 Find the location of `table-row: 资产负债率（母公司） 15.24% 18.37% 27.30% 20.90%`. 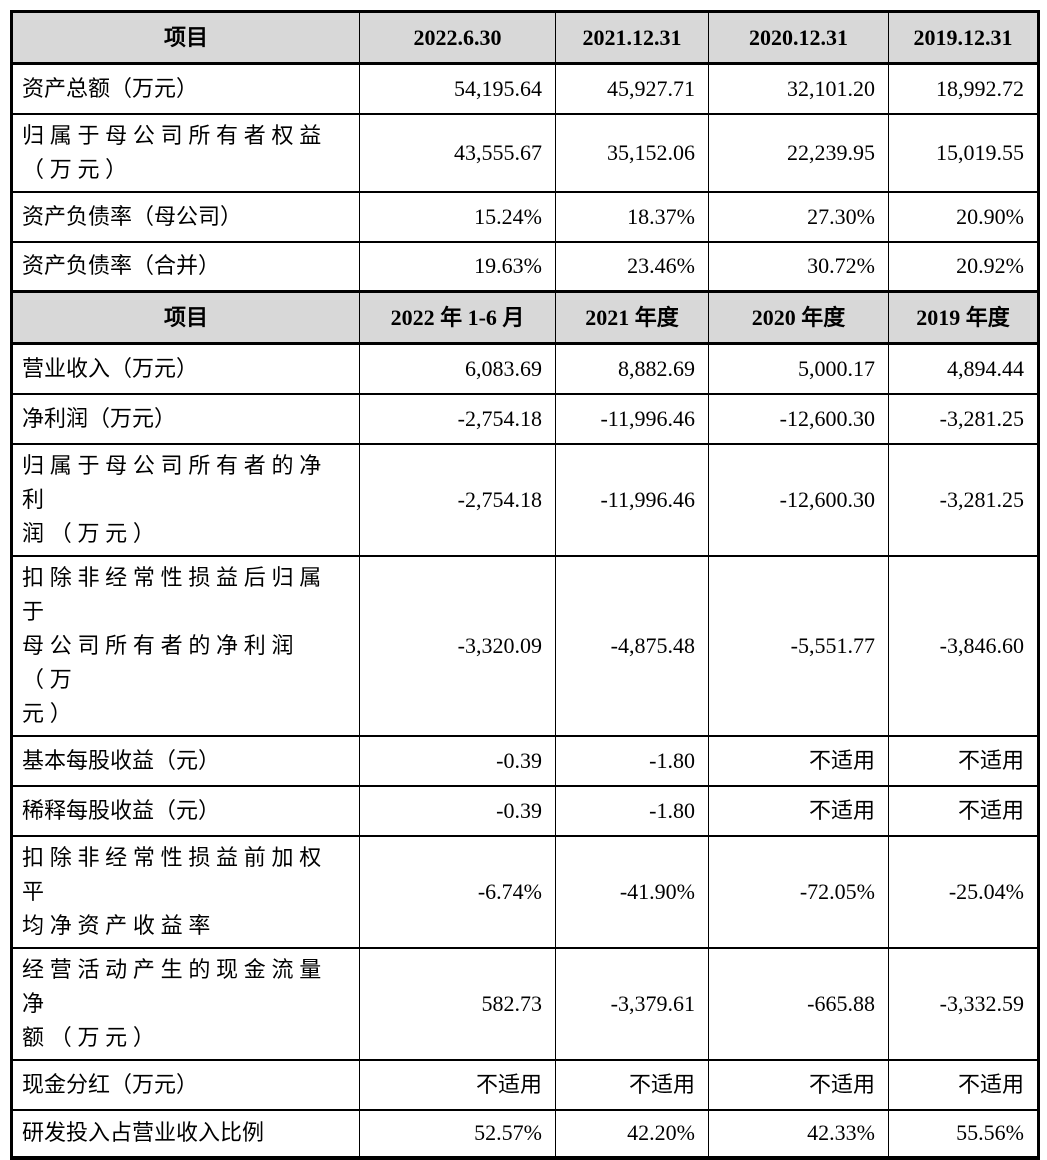

table-row: 资产负债率（母公司） 15.24% 18.37% 27.30% 20.90% is located at coordinates (525, 216).